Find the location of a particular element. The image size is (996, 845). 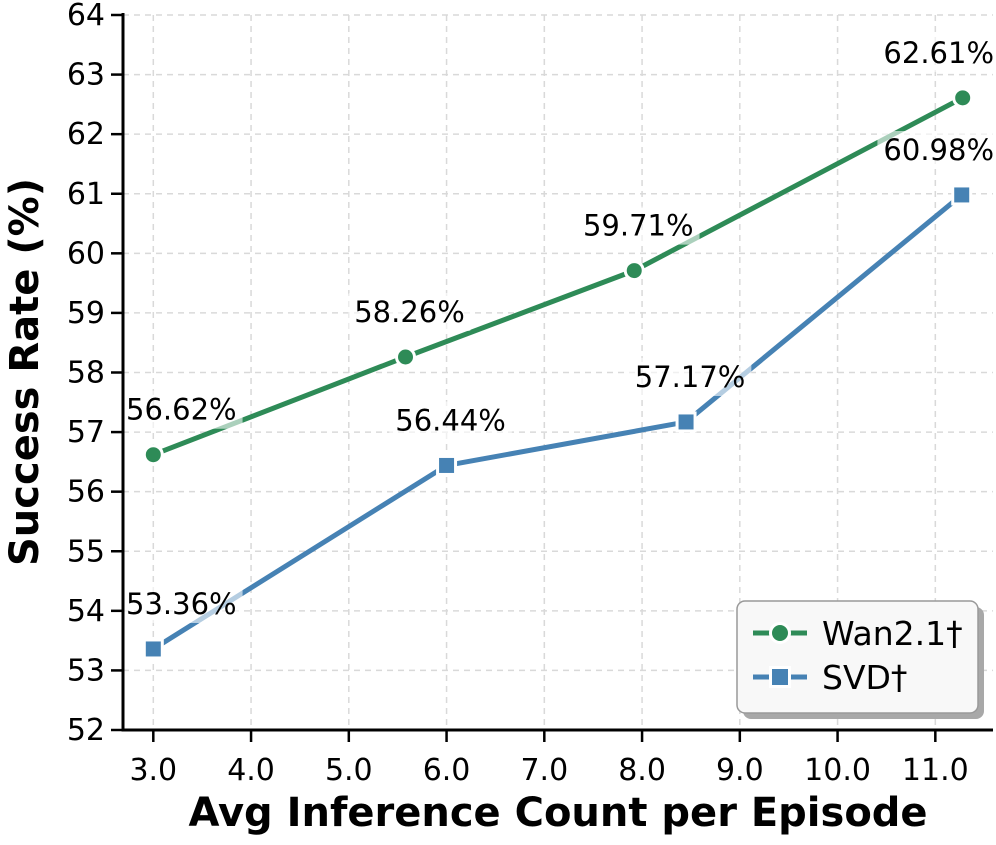

label-text: 62.61% is located at coordinates (938, 53).